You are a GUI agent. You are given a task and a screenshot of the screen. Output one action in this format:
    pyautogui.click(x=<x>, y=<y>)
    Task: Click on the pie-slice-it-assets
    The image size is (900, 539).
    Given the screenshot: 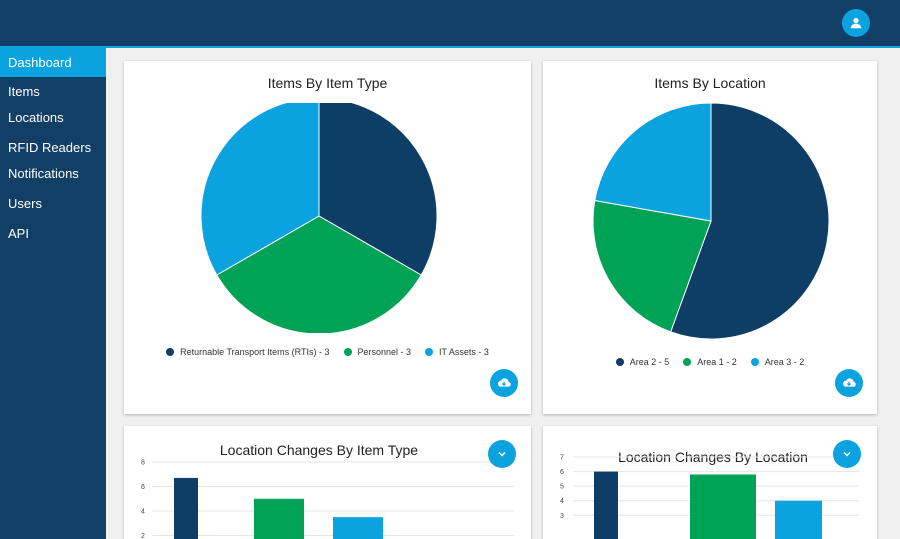 What is the action you would take?
    pyautogui.click(x=260, y=189)
    